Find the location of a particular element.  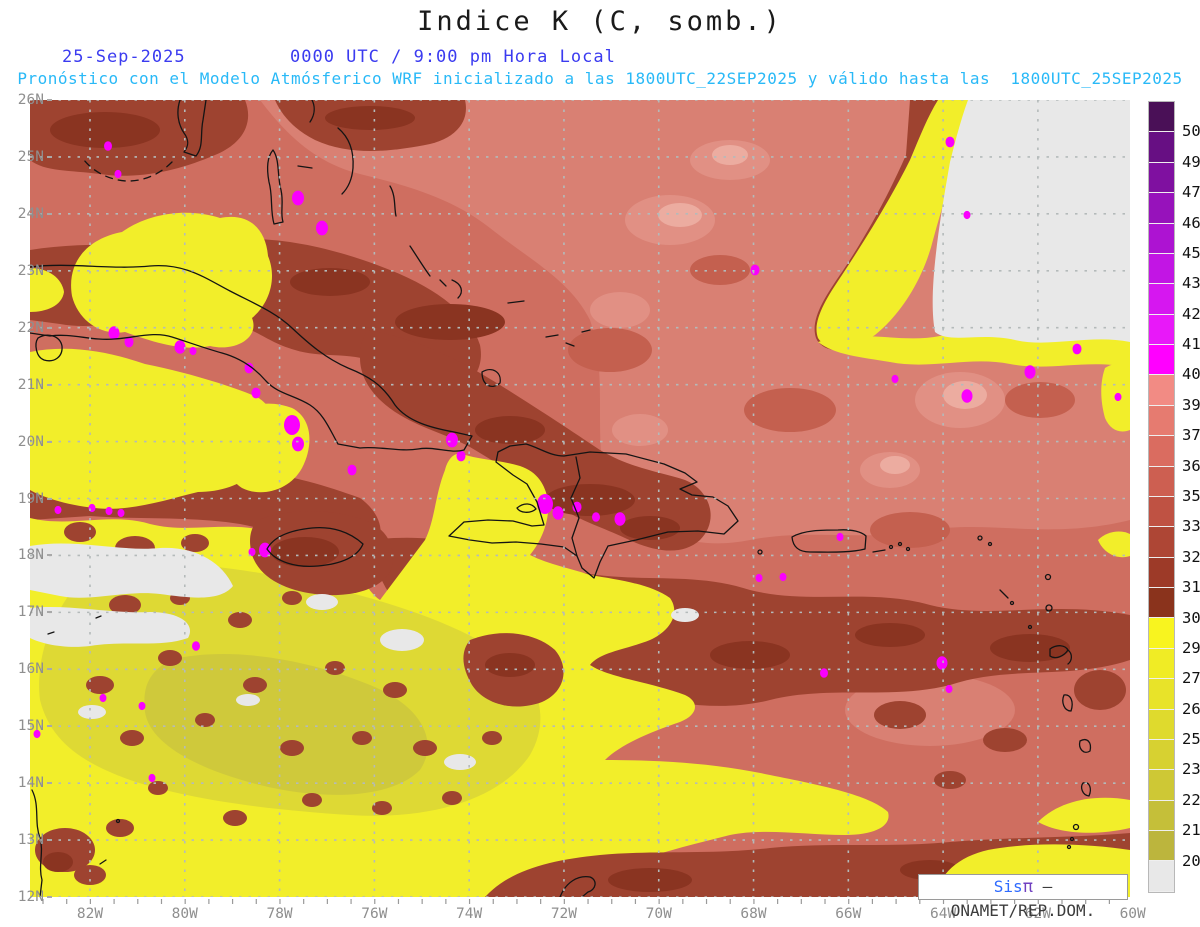

lat-tick-label: 17N is located at coordinates (30, 612).